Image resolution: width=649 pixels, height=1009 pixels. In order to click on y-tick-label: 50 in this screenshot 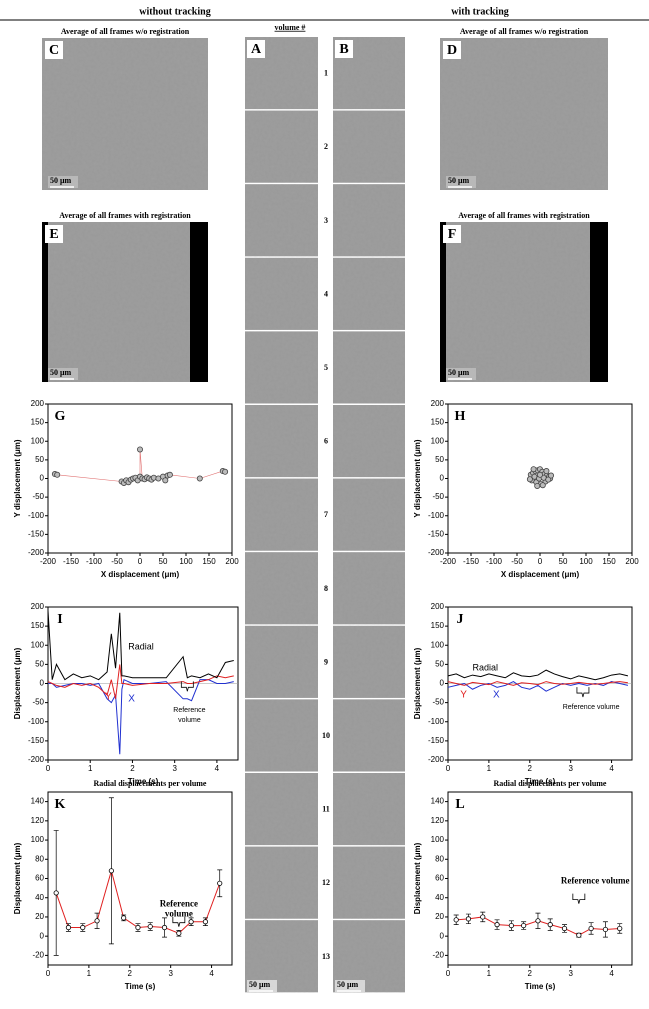, I will do `click(39, 663)`.